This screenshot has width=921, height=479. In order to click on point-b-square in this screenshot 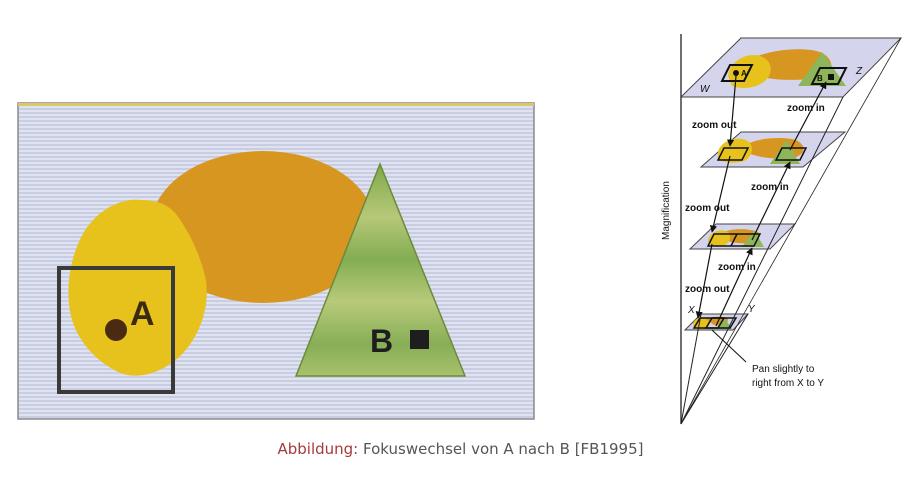, I will do `click(419, 339)`.